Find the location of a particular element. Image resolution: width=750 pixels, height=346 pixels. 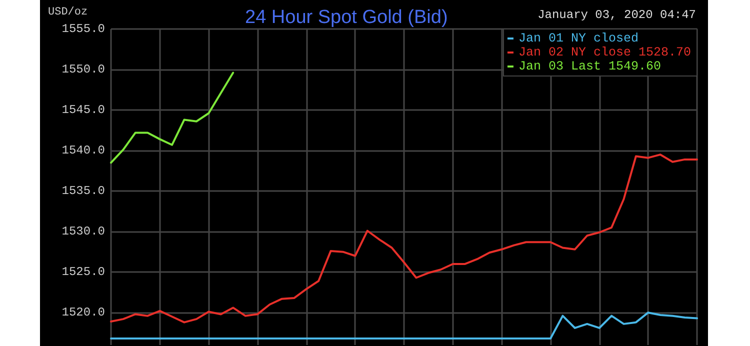

y-tick-label: 1540.0 is located at coordinates (83, 151).